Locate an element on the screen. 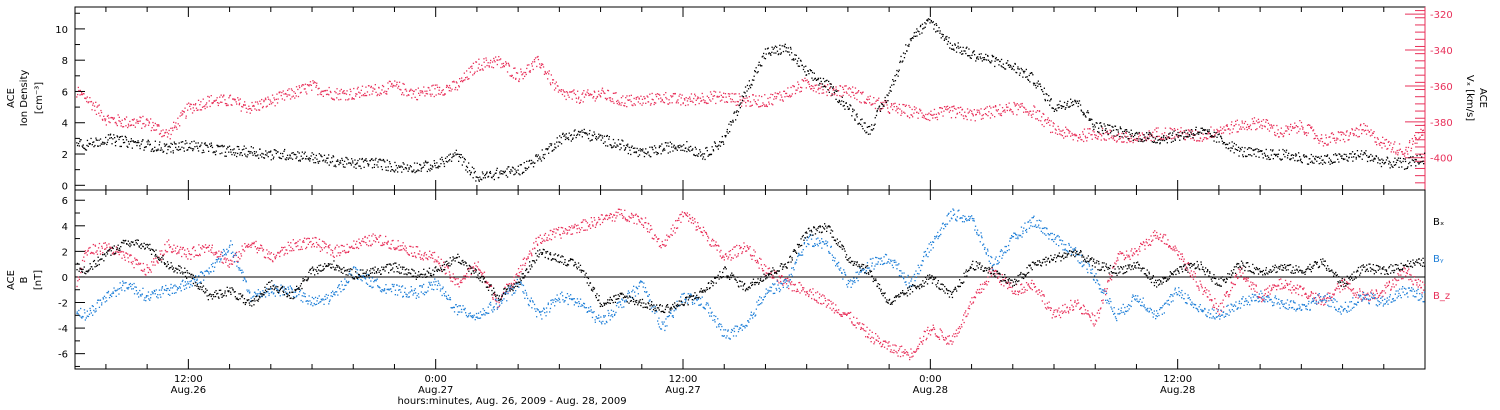 The width and height of the screenshot is (1500, 410). right-tick-label-3: -380 is located at coordinates (1441, 123).